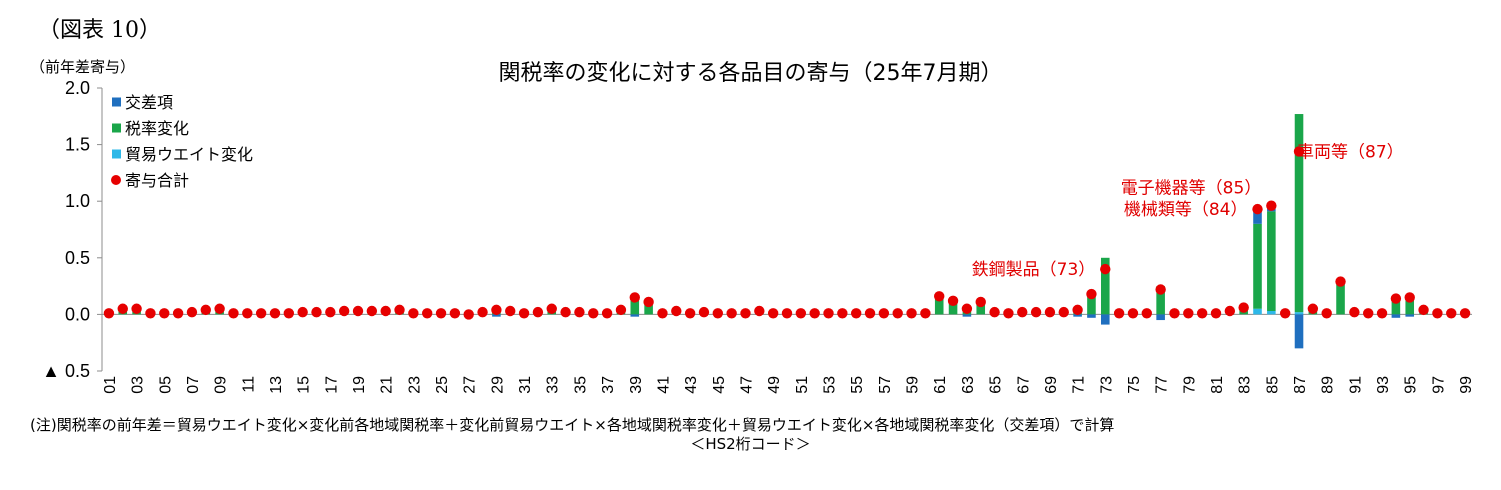 The height and width of the screenshot is (490, 1501). What do you see at coordinates (750, 444) in the screenshot?
I see `x-axis-label: ＜HS2桁コード＞` at bounding box center [750, 444].